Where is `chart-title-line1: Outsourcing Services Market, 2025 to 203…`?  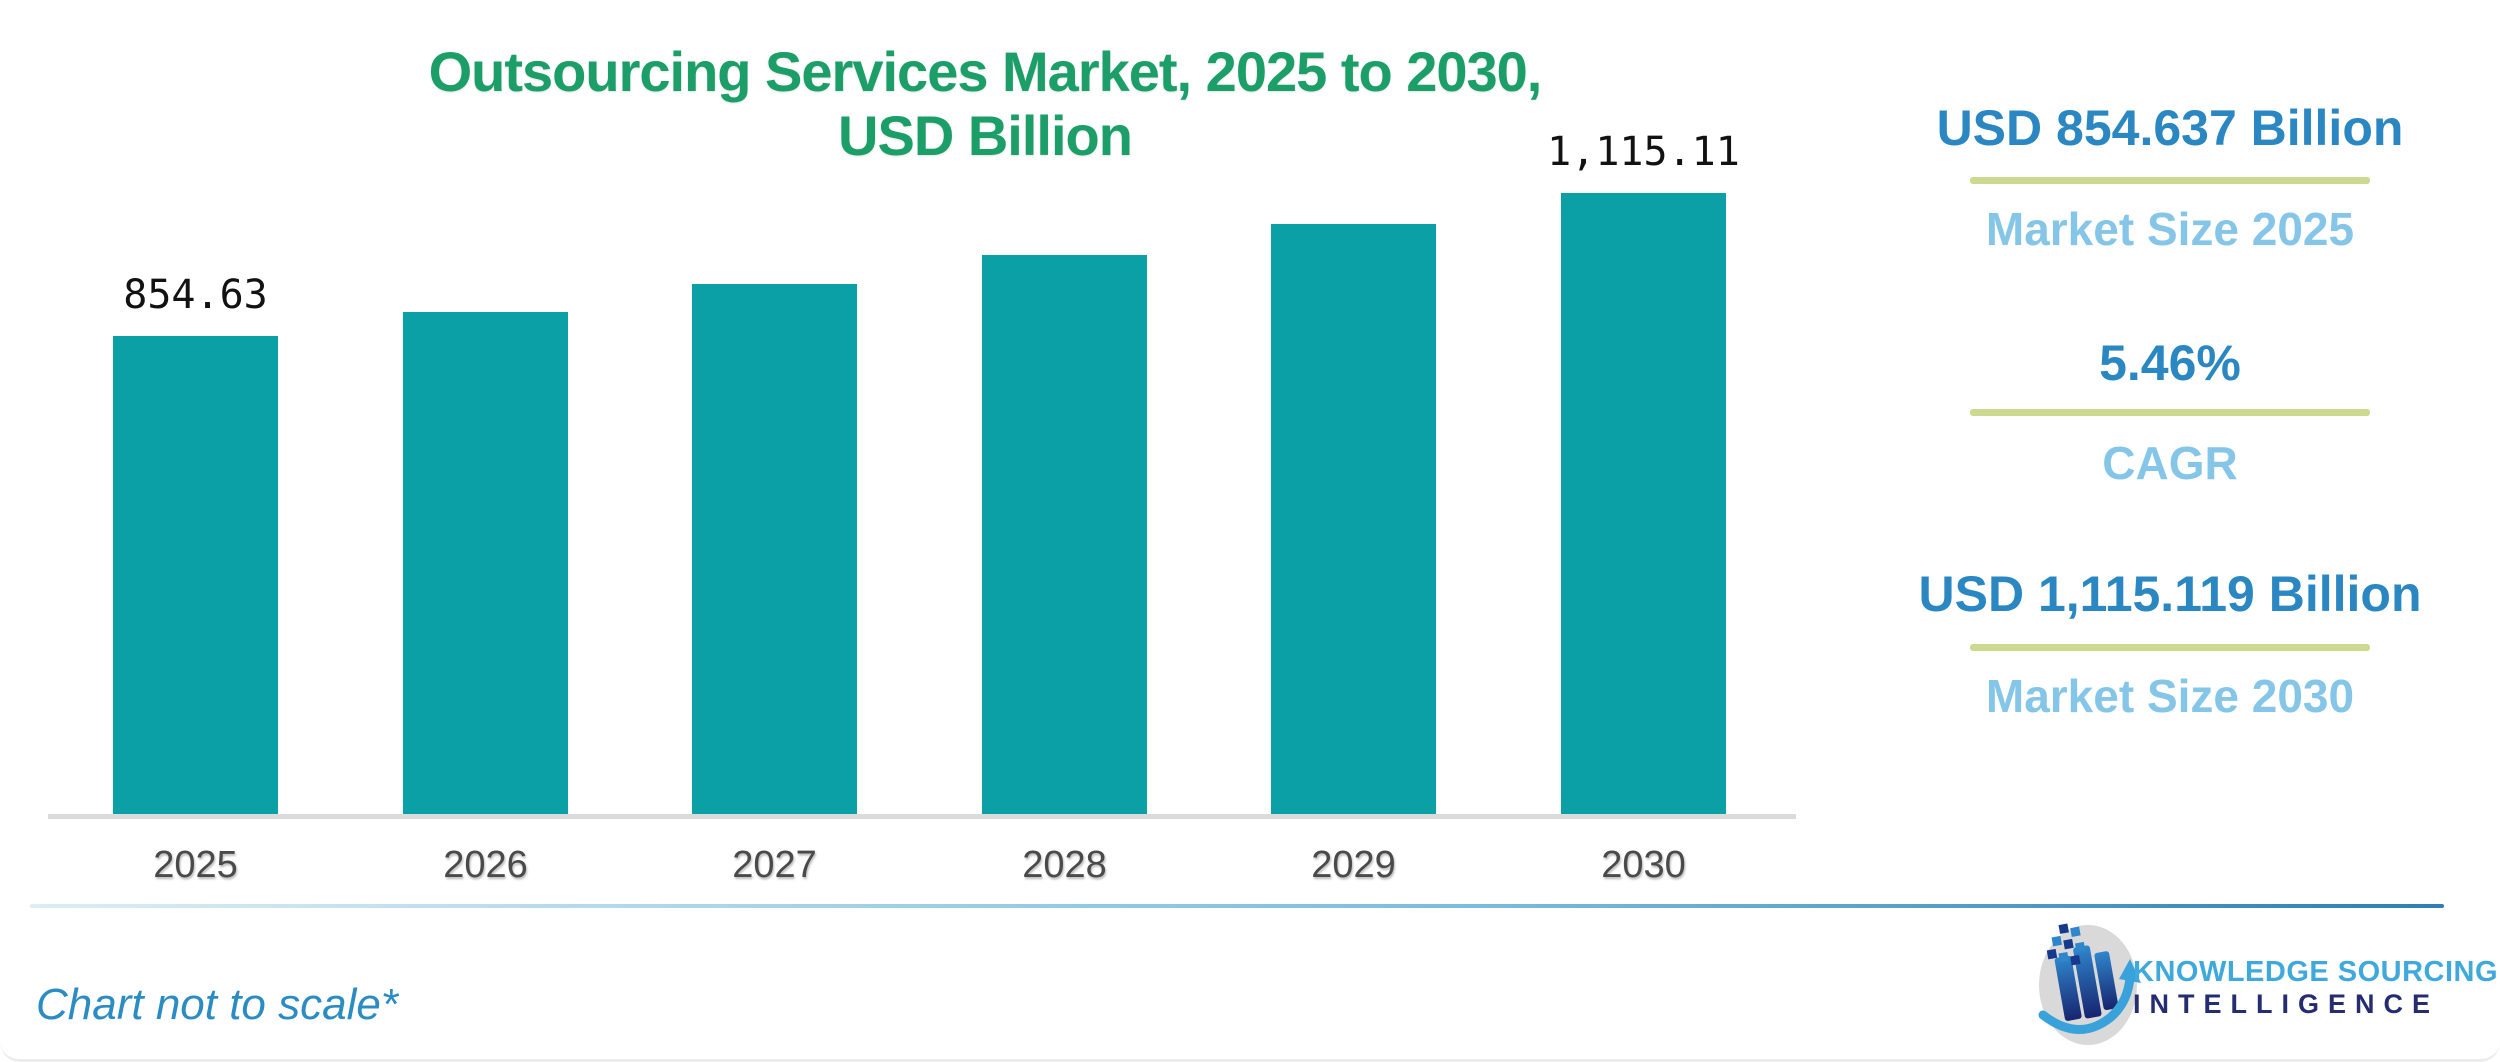
chart-title-line1: Outsourcing Services Market, 2025 to 203… is located at coordinates (985, 71).